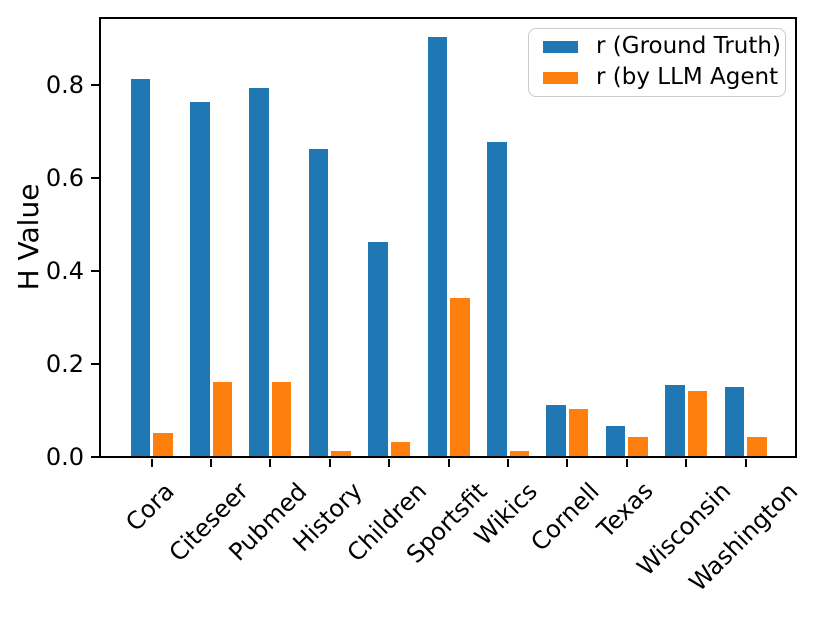 The image size is (830, 623). Describe the element at coordinates (519, 453) in the screenshot. I see `bar-llm-agent-wikics` at that location.